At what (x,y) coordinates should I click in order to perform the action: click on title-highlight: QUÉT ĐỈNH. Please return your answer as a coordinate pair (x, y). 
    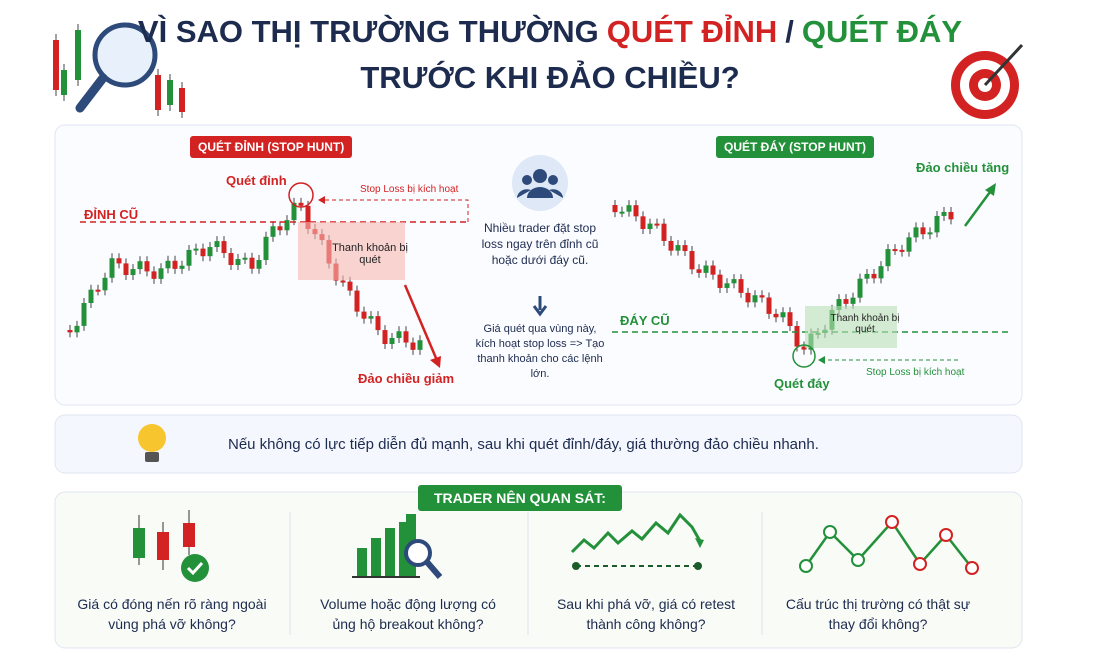
    Looking at the image, I should click on (692, 31).